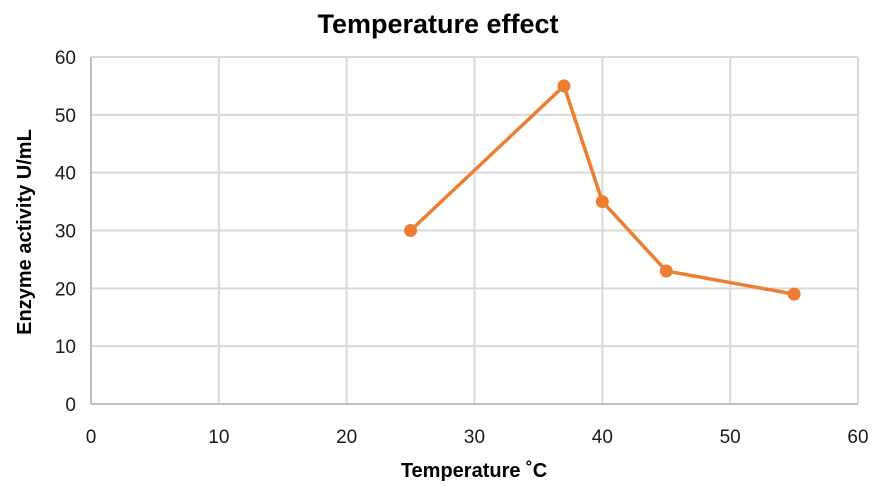  What do you see at coordinates (25, 232) in the screenshot?
I see `y-axis-title: Enzyme activity U/mL` at bounding box center [25, 232].